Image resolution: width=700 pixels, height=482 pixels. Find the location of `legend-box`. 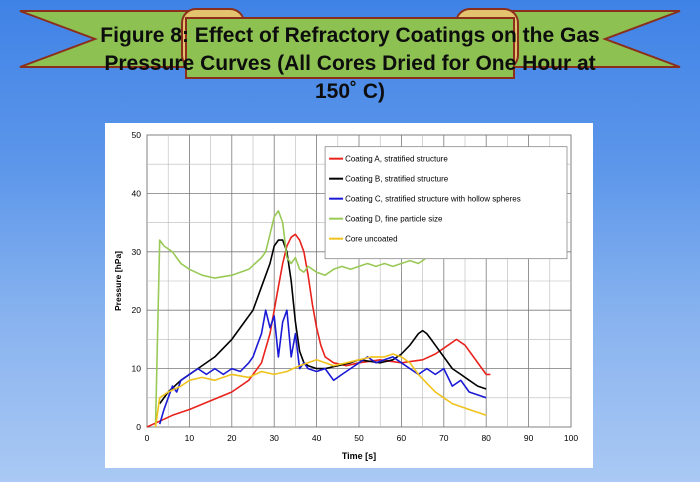

legend-box is located at coordinates (446, 203).